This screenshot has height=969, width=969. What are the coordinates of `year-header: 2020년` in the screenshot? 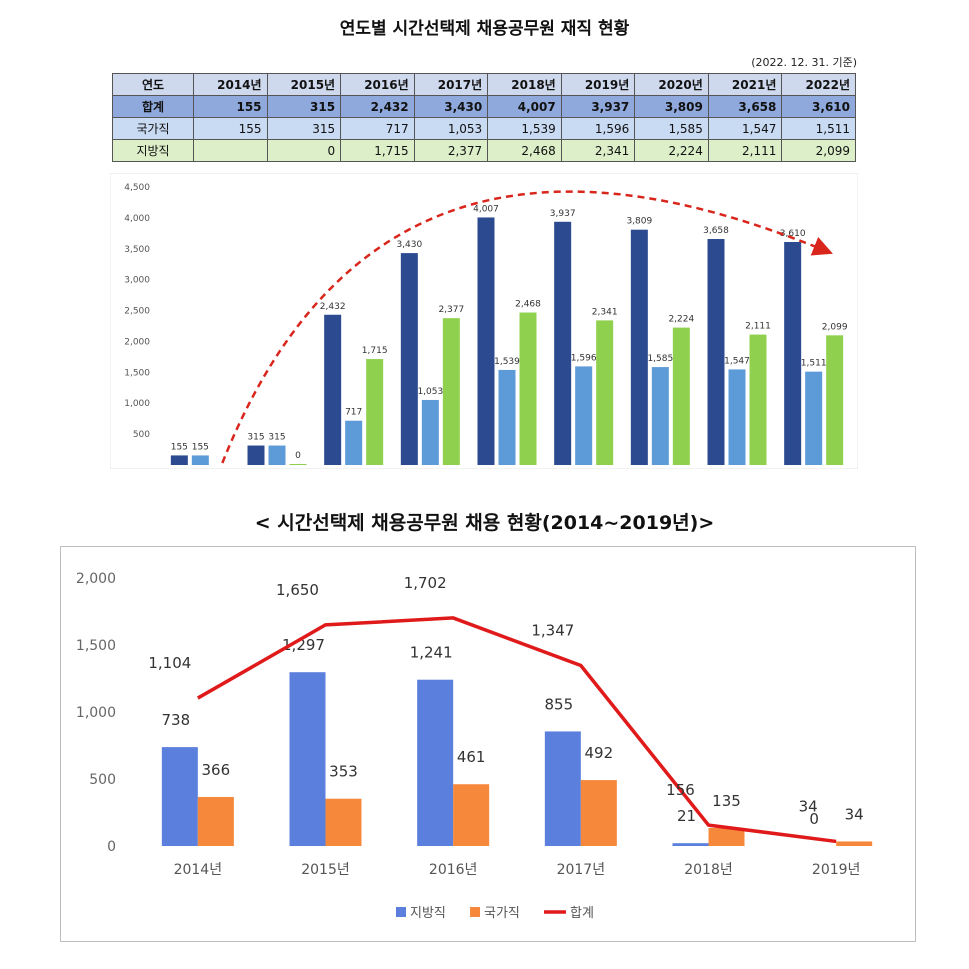 It's located at (671, 84).